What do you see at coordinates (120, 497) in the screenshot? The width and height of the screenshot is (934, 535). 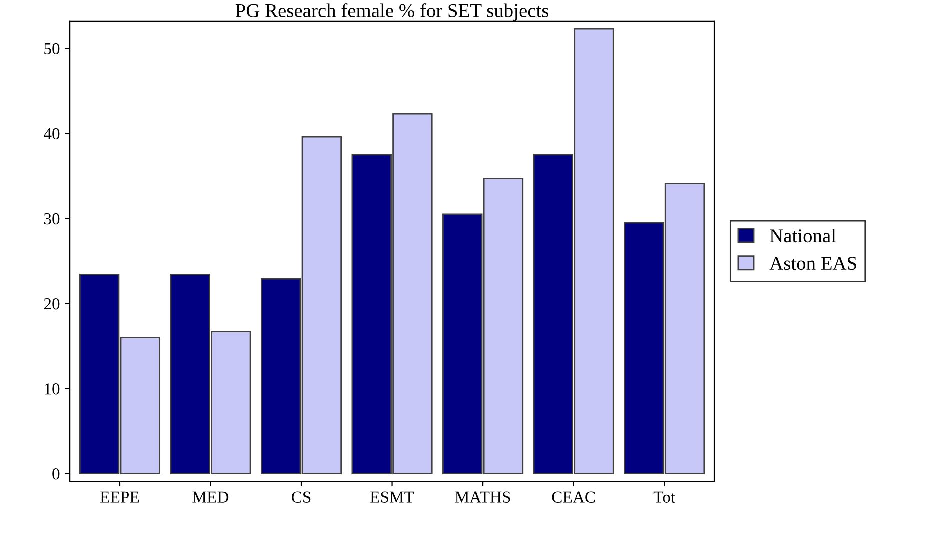 I see `x-tick-label: EEPE` at bounding box center [120, 497].